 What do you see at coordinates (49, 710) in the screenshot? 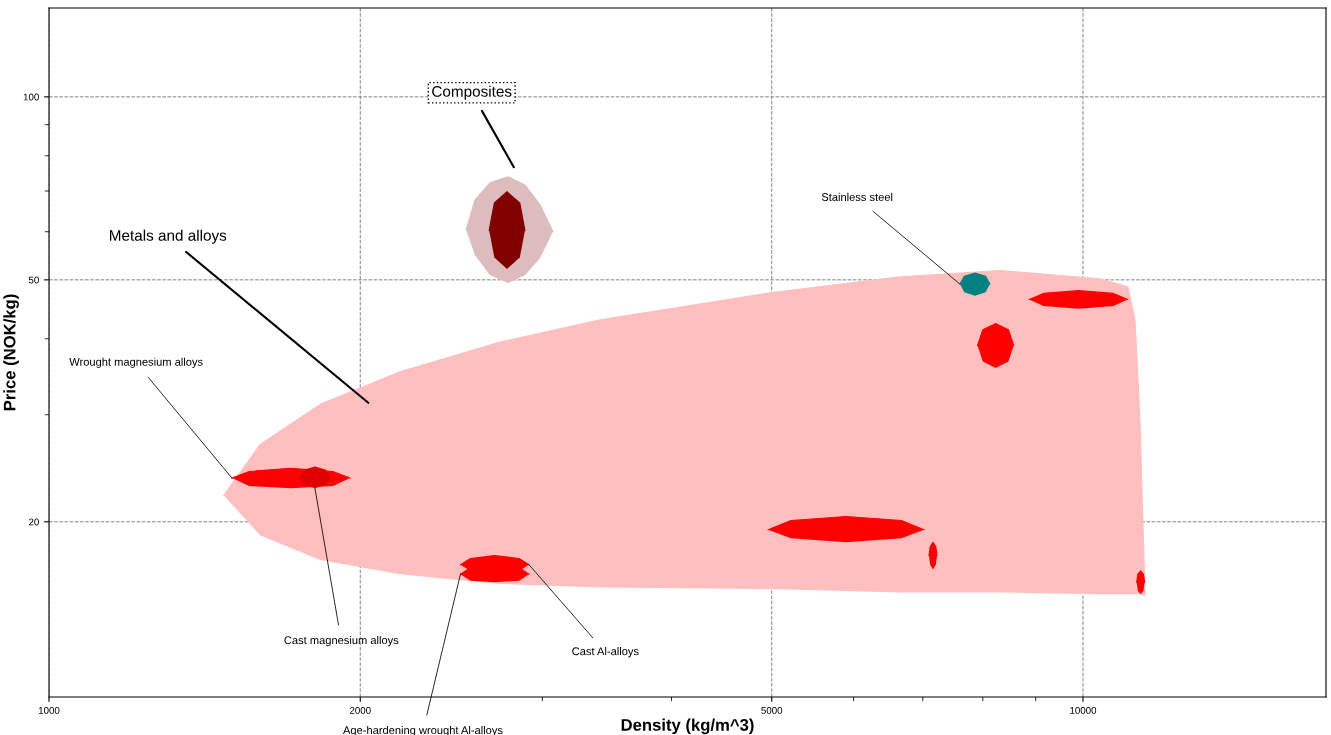
I see `x-tick-label: 1000` at bounding box center [49, 710].